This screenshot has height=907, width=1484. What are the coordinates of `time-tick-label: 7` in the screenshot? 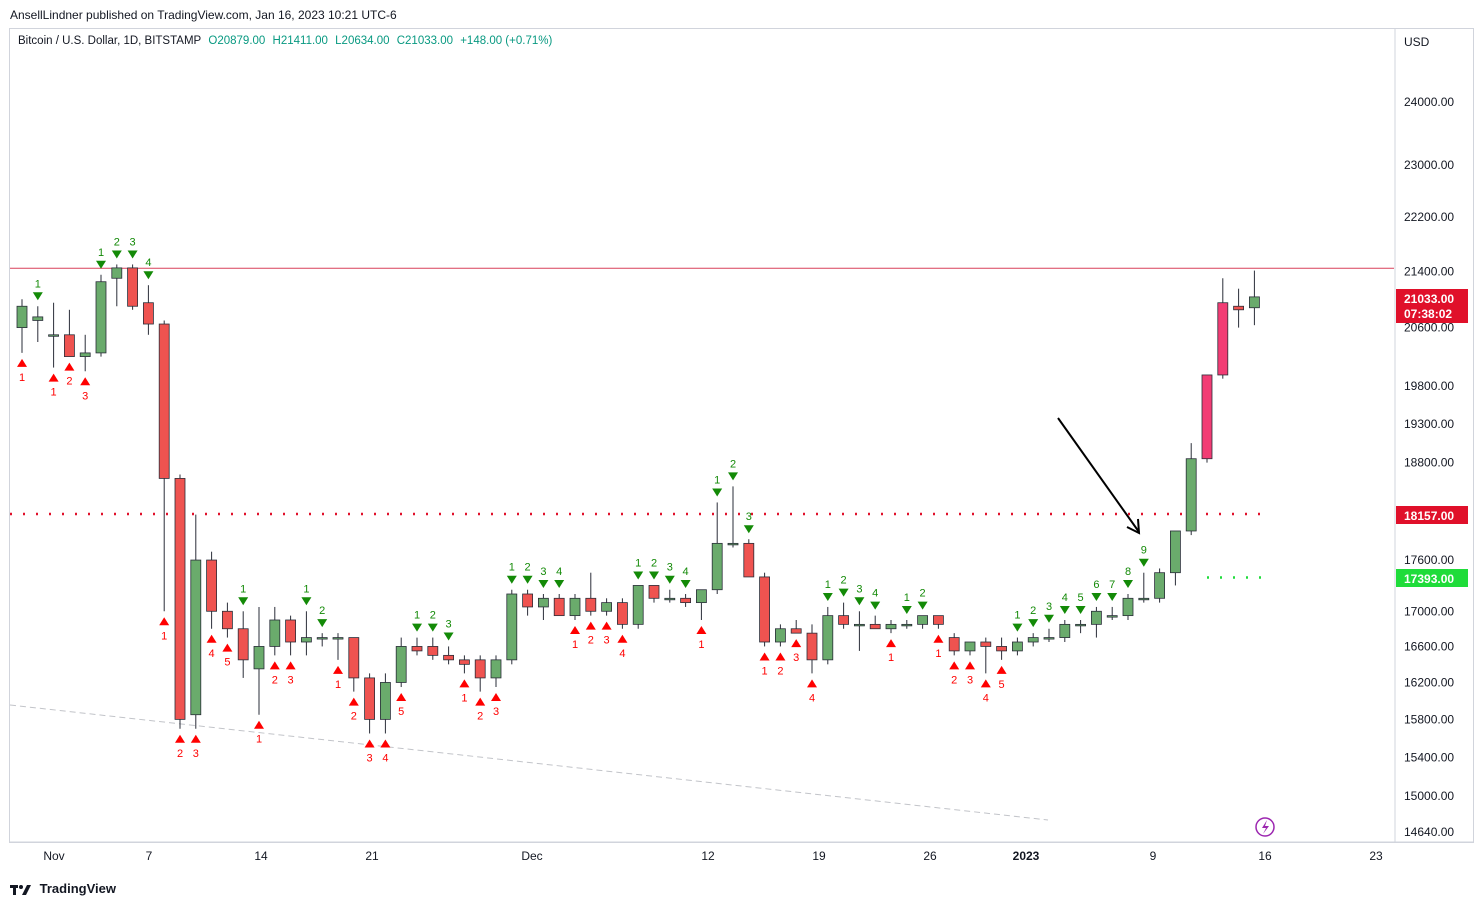 It's located at (149, 856).